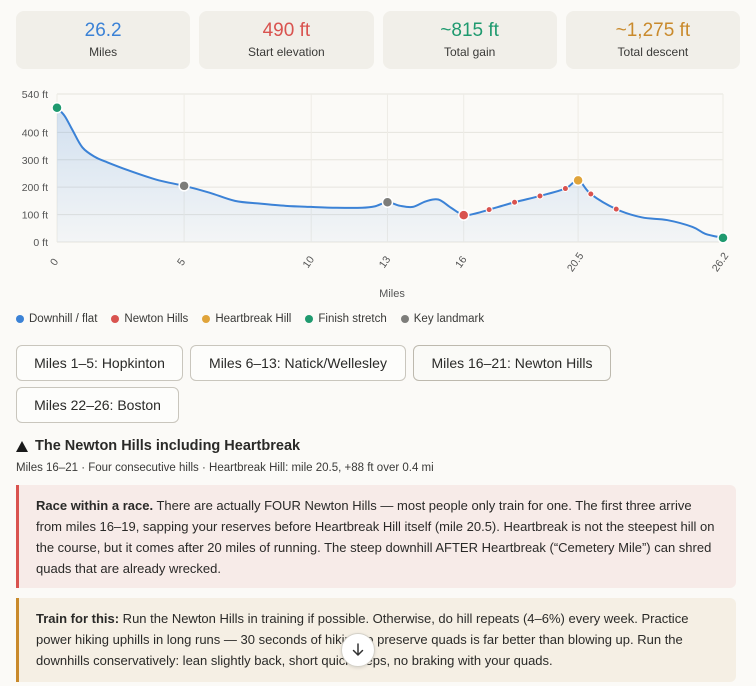  What do you see at coordinates (78, 618) in the screenshot?
I see `train-callout-lead: Train for this:` at bounding box center [78, 618].